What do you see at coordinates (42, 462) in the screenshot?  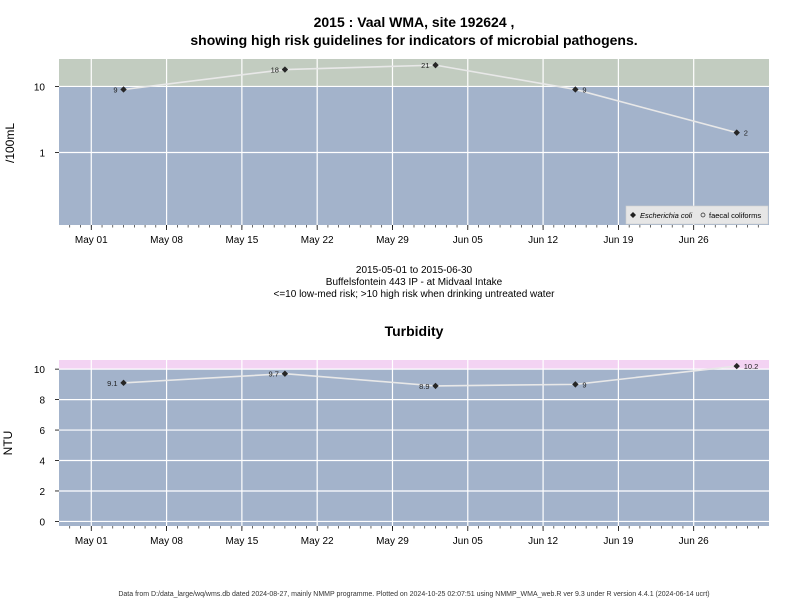 I see `y-tick-label: 4` at bounding box center [42, 462].